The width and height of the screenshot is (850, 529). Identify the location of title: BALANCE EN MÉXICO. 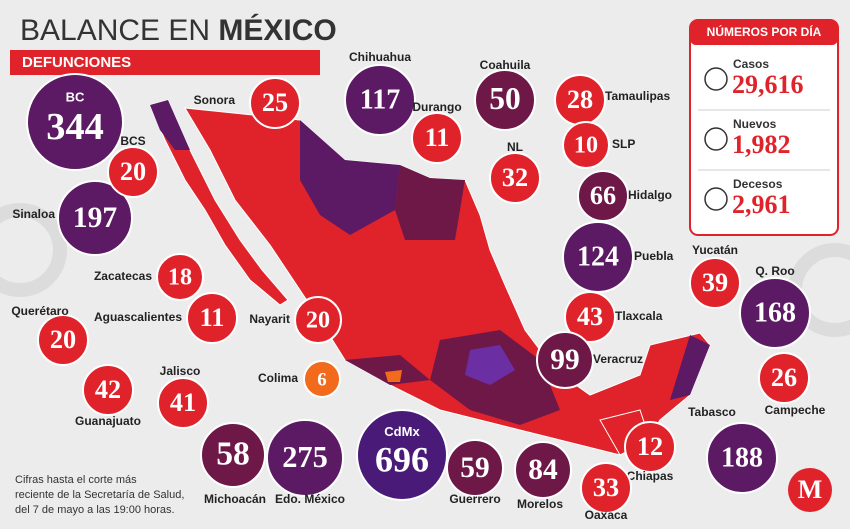
(178, 30).